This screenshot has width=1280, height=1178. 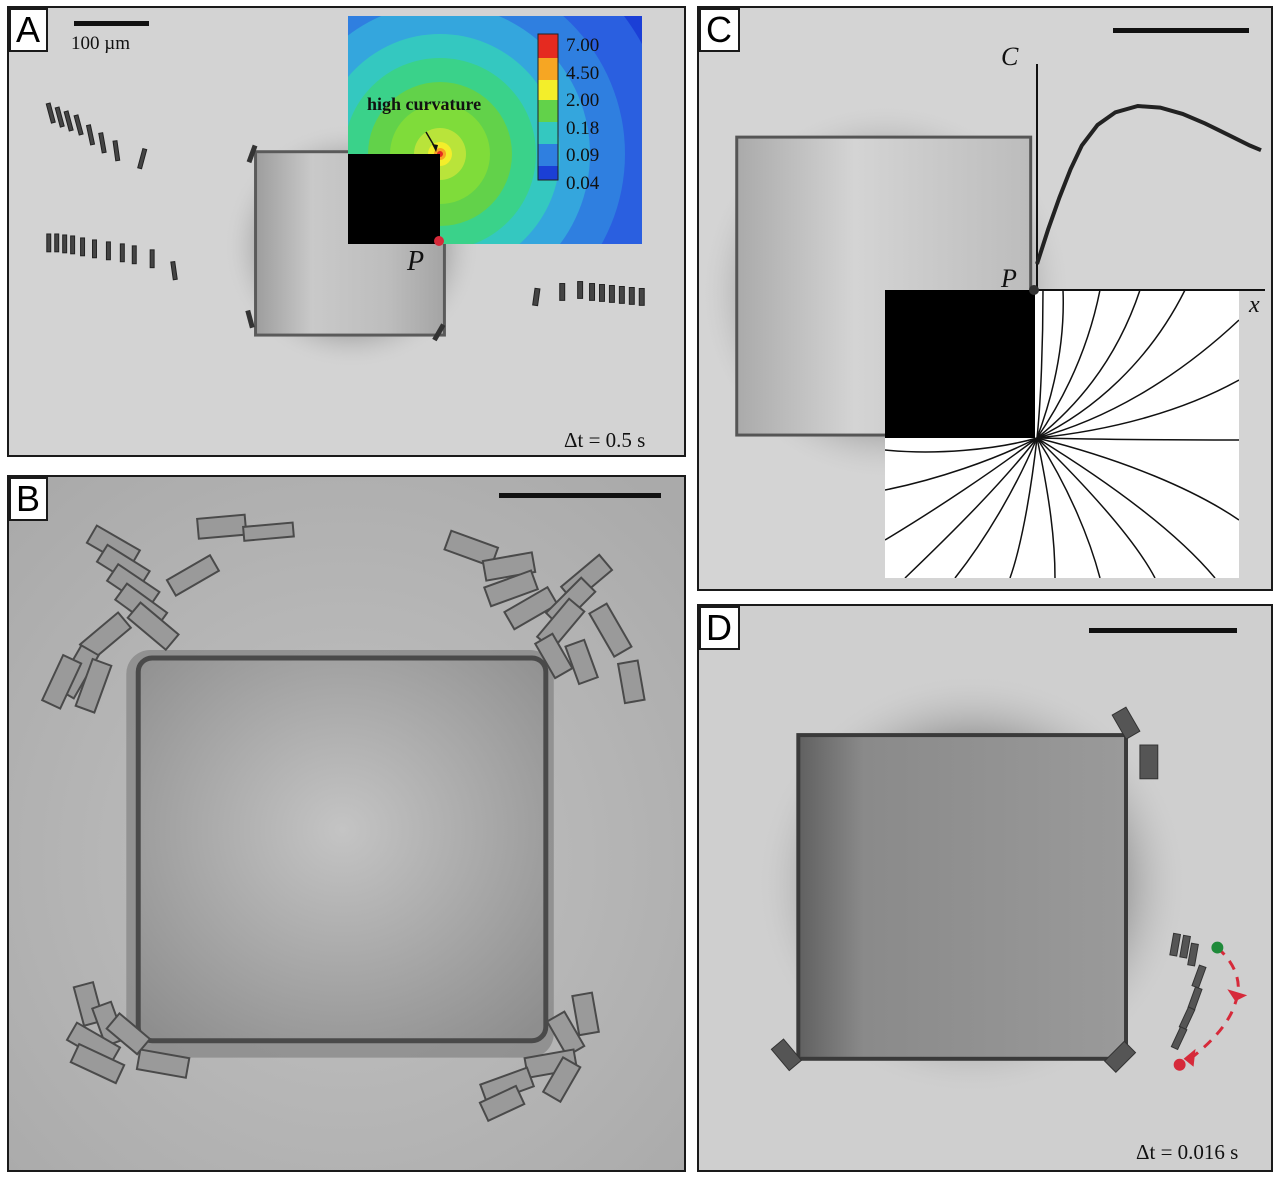 I want to click on panel-b-label: B, so click(x=29, y=499).